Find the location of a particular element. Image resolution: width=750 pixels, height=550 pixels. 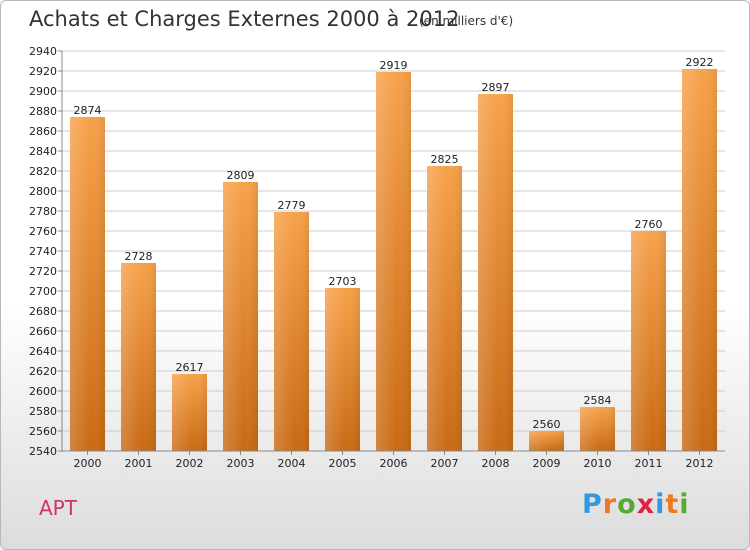

data-label-2000: 2874 is located at coordinates (88, 110).